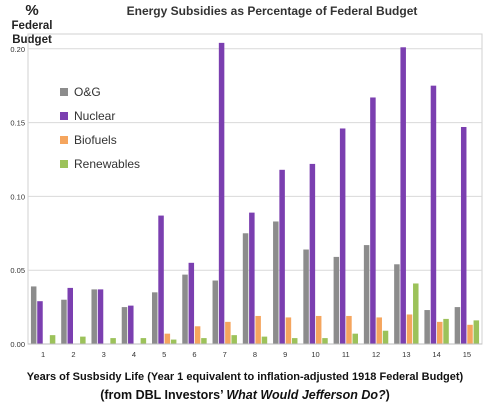 The height and width of the screenshot is (407, 490). I want to click on y-axis-label-line1: Federal, so click(32, 26).